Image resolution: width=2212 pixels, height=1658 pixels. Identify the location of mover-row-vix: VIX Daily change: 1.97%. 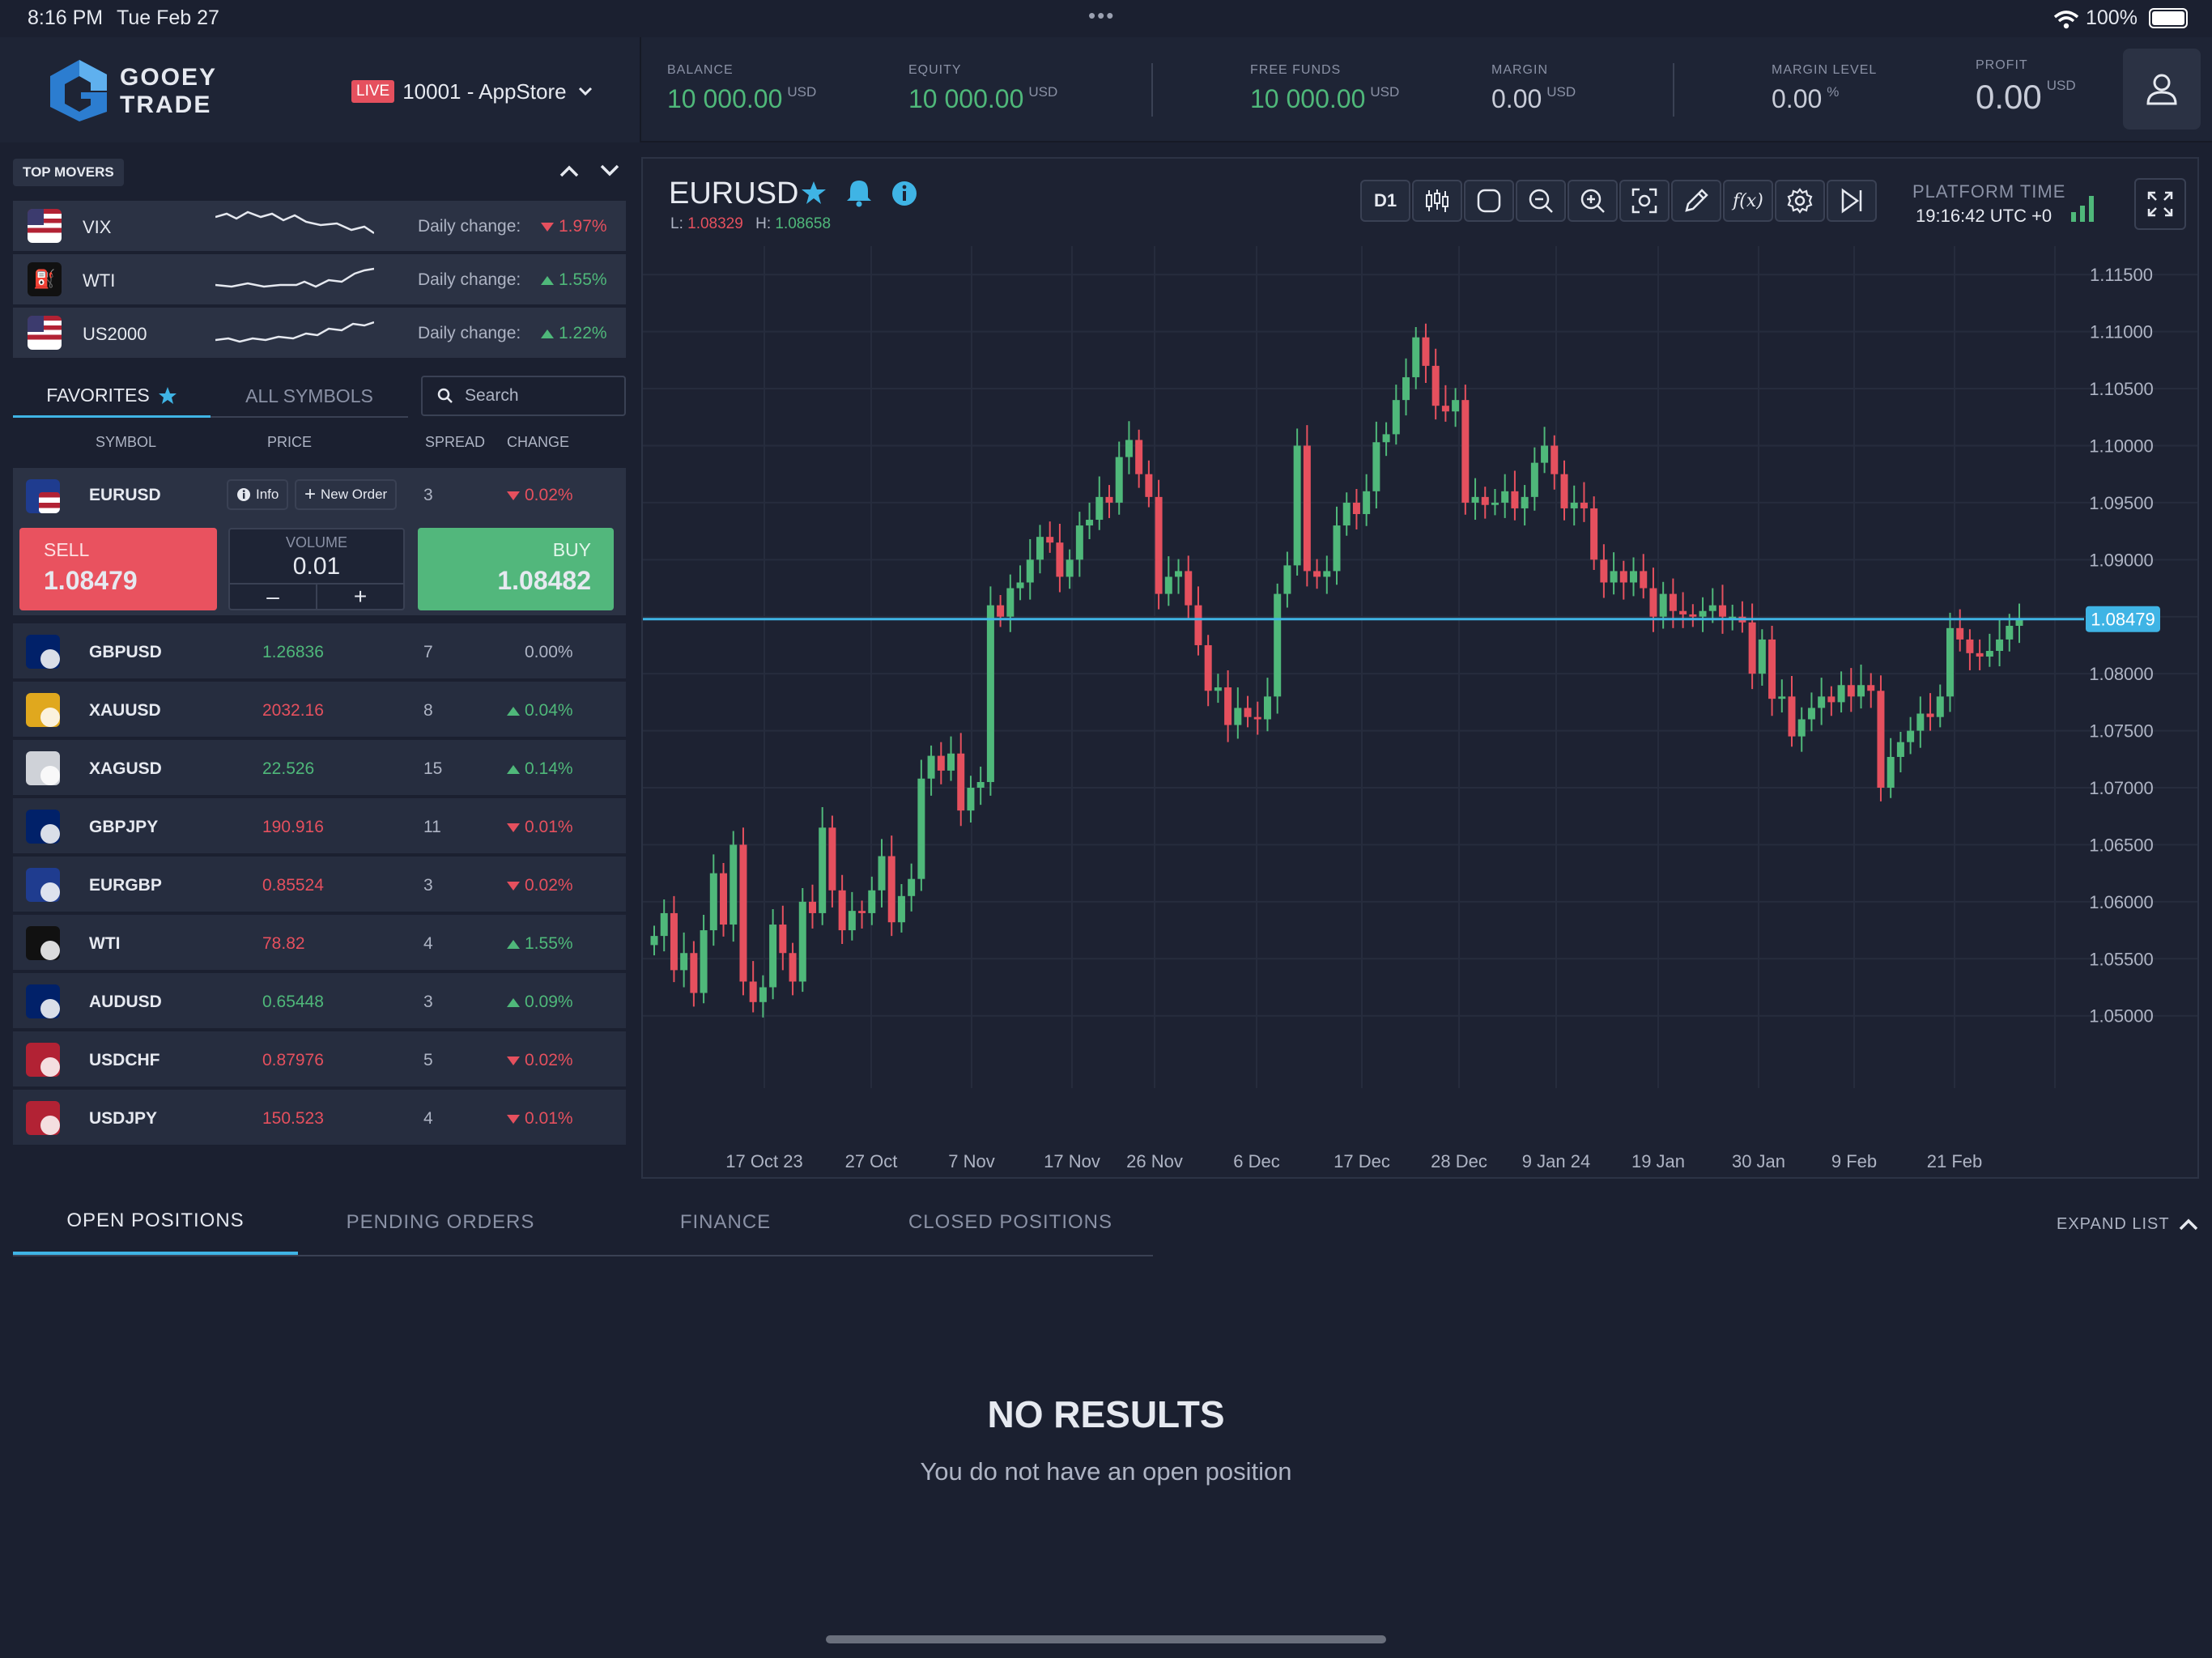
(320, 227).